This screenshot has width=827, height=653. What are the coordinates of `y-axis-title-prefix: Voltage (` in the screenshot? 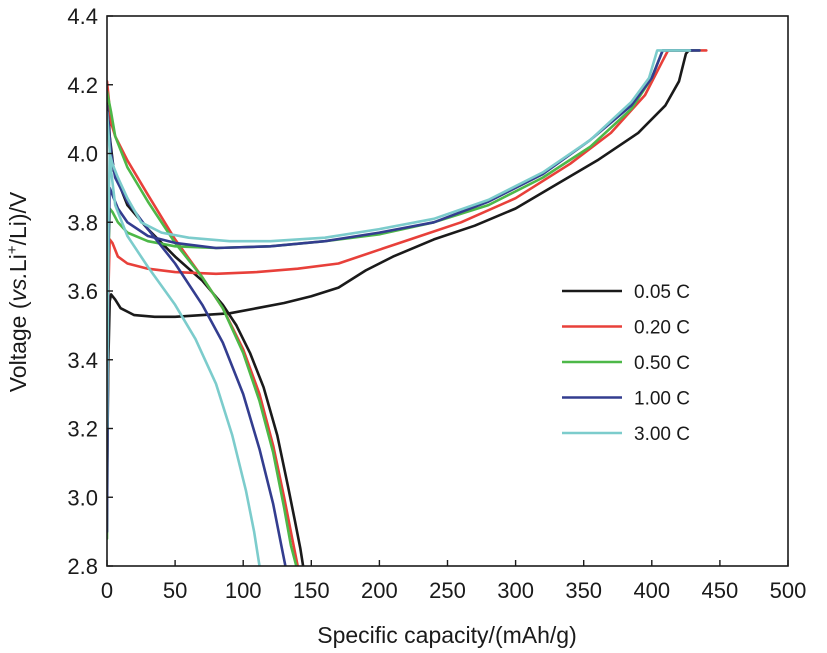 It's located at (18, 346).